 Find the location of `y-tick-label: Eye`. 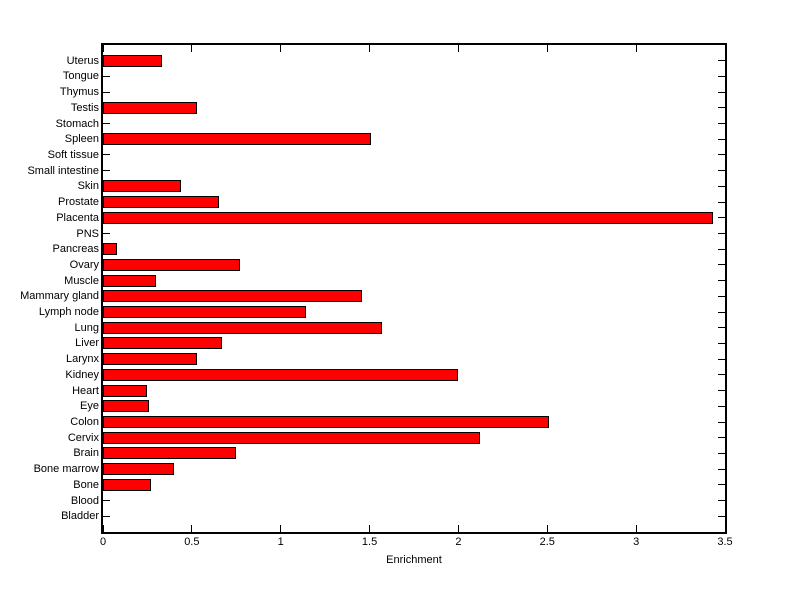

y-tick-label: Eye is located at coordinates (89, 406).